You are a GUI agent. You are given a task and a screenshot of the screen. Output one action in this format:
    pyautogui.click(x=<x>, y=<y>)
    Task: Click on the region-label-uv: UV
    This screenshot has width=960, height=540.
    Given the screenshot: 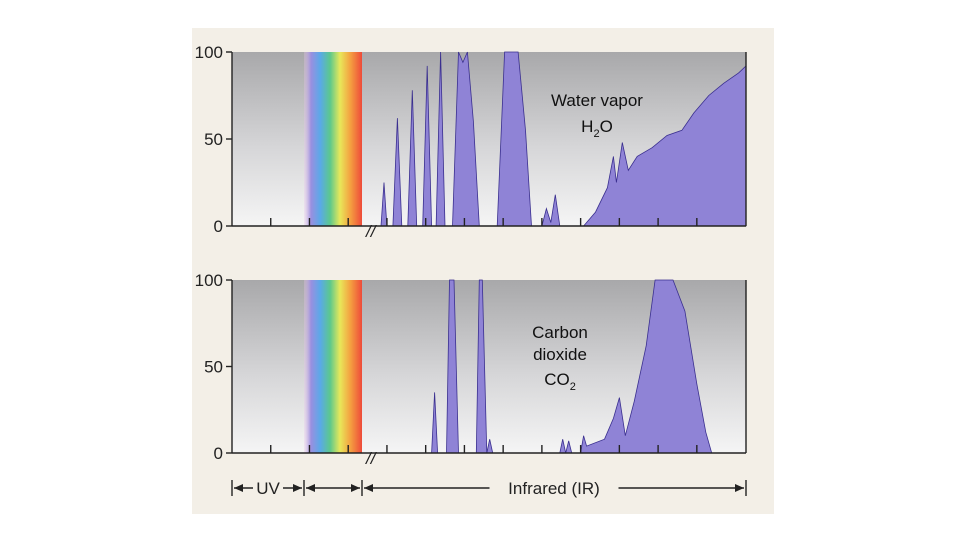 What is the action you would take?
    pyautogui.click(x=268, y=488)
    